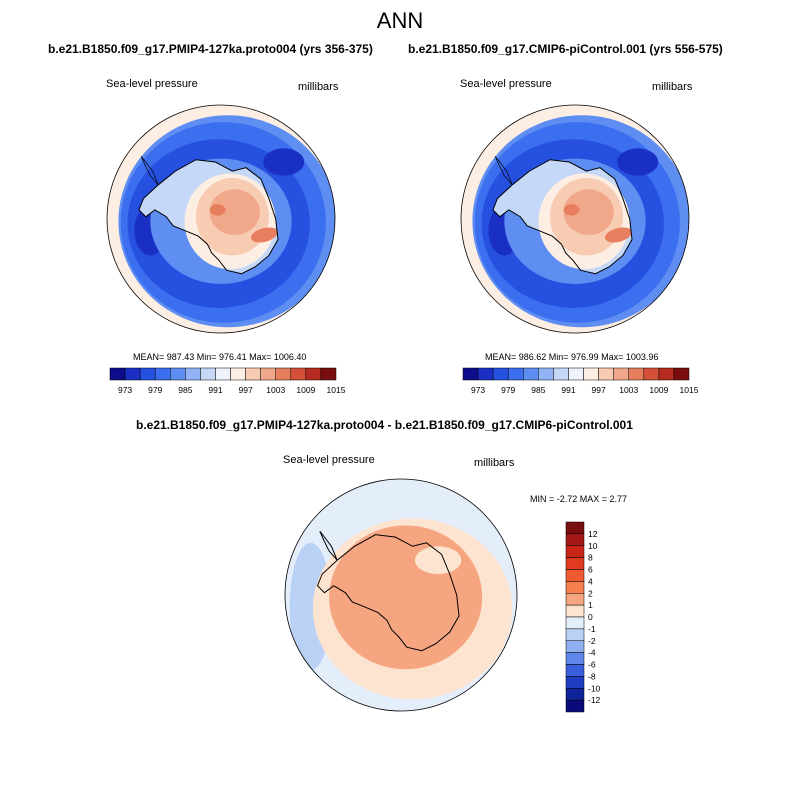 The height and width of the screenshot is (800, 800). I want to click on colorbar-tick-label: 979, so click(508, 390).